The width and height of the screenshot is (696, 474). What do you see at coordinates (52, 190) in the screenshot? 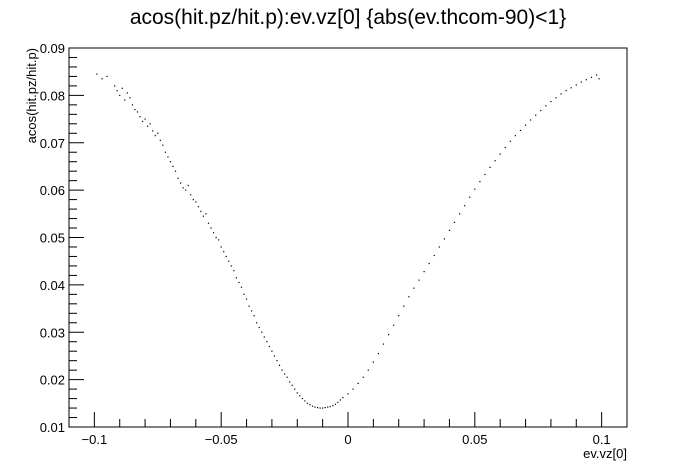
I see `y-tick-label: 0.06` at bounding box center [52, 190].